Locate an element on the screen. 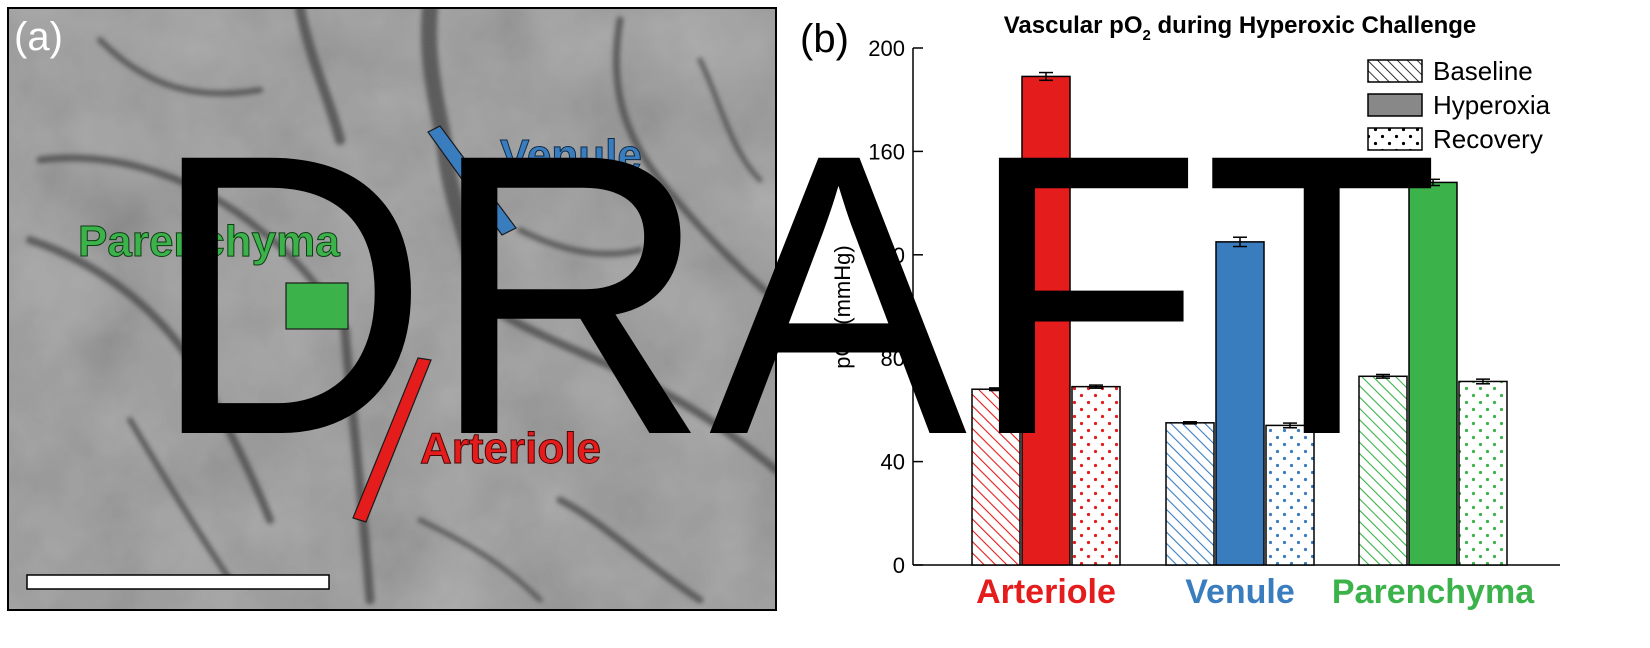 The height and width of the screenshot is (648, 1650). venule-label: Venule is located at coordinates (571, 155).